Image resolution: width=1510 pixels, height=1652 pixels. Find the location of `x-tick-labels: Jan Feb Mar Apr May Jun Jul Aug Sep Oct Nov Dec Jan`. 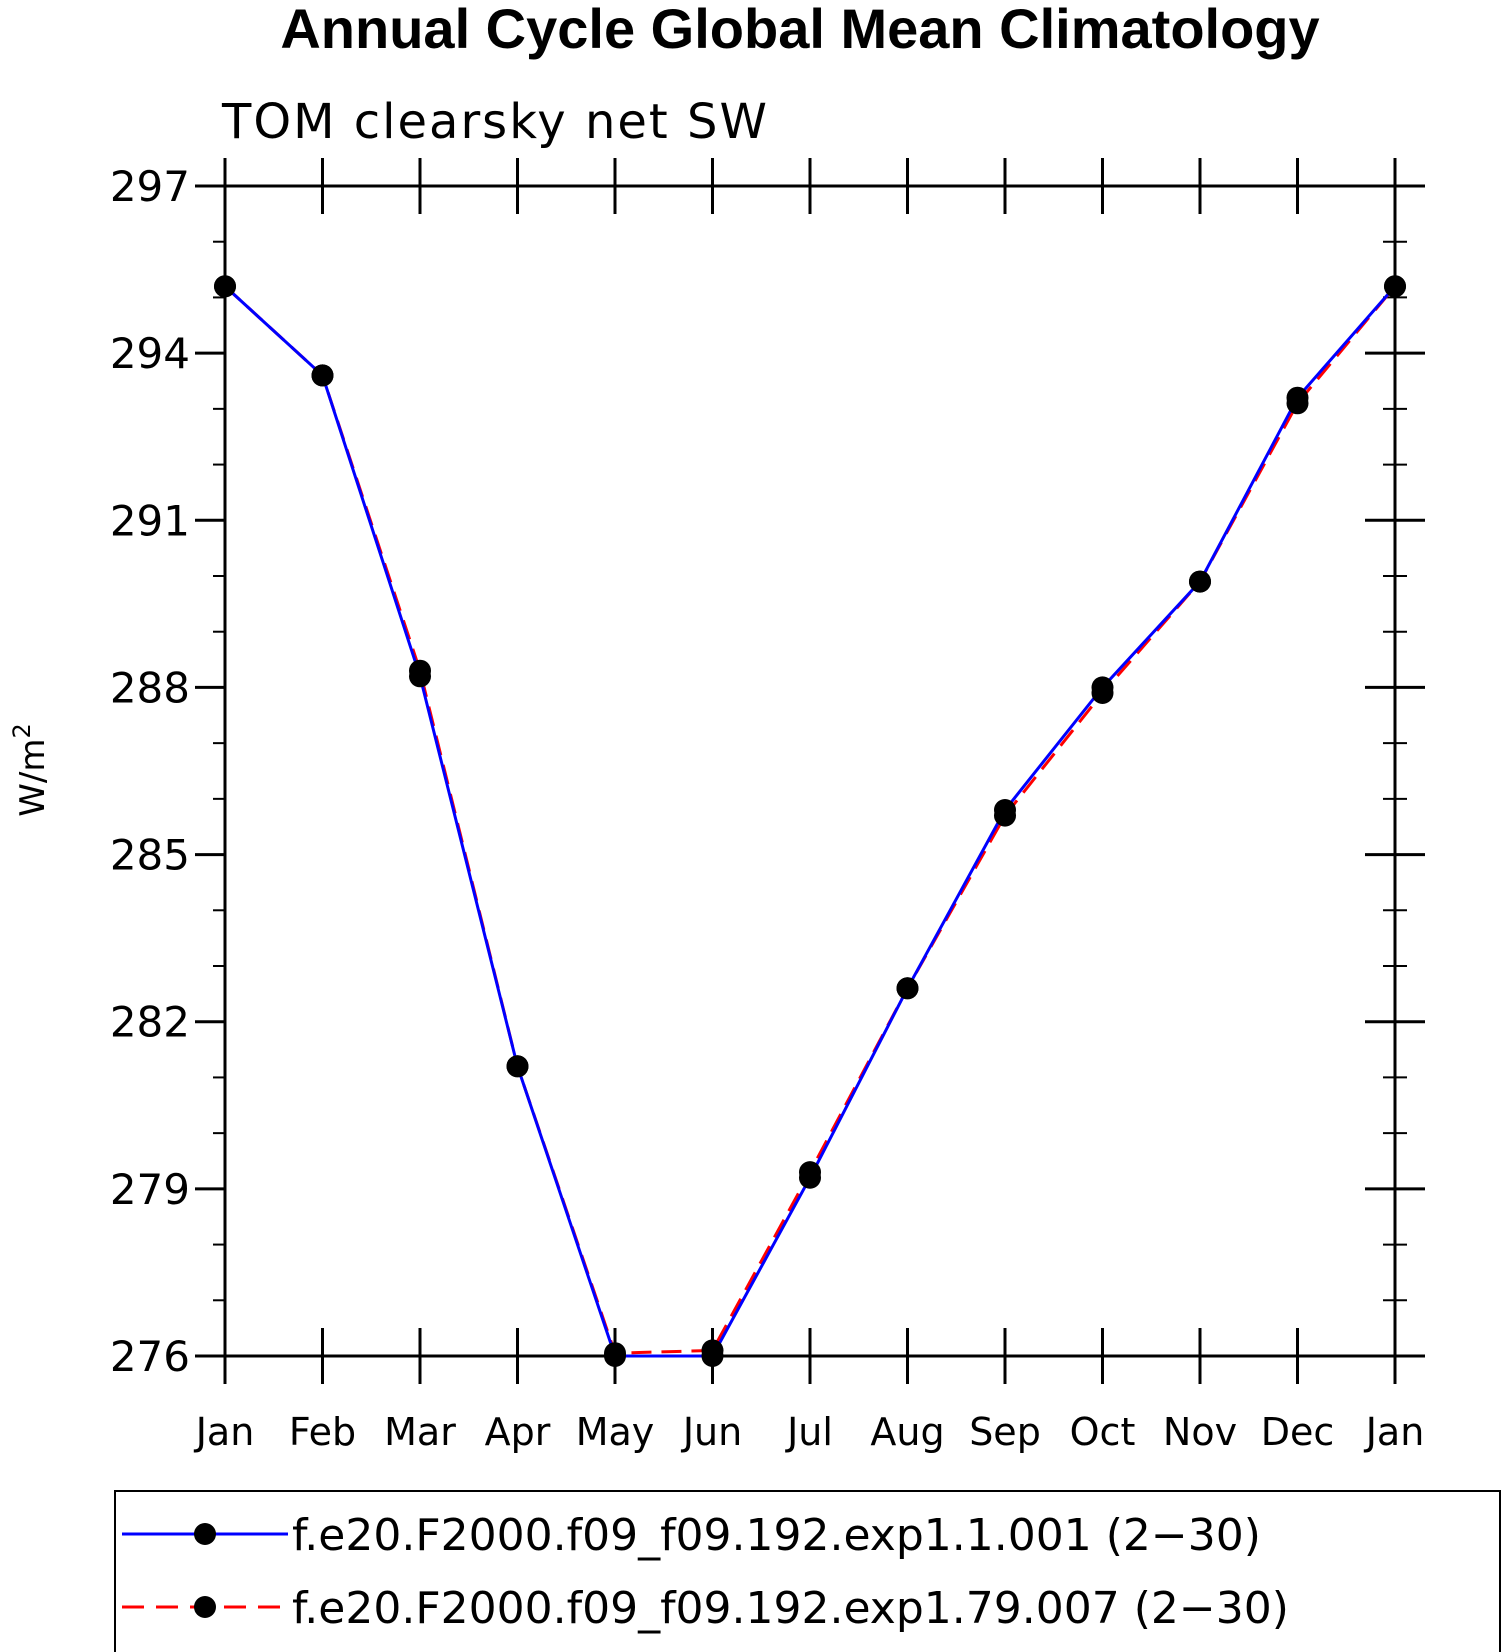

x-tick-labels: Jan Feb Mar Apr May Jun Jul Aug Sep Oct Nov Dec Jan is located at coordinates (809, 1432).